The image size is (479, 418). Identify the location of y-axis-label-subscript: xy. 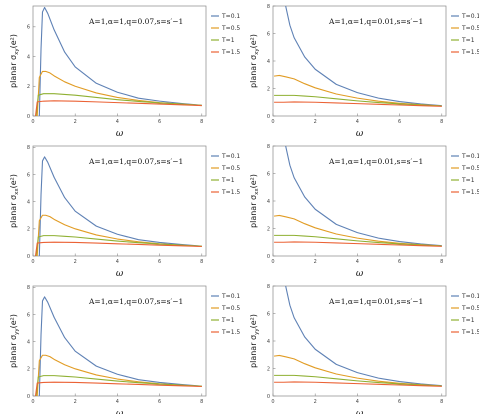
(17, 51).